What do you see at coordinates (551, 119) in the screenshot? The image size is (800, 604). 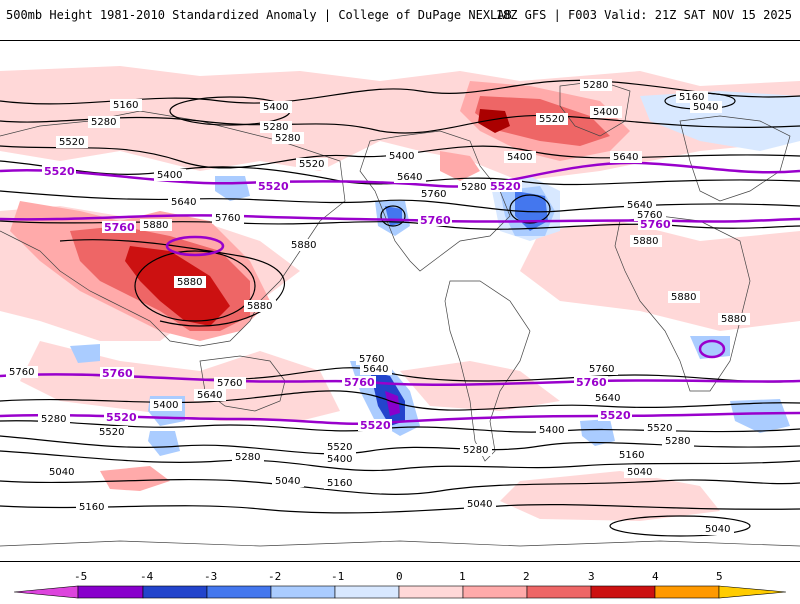 I see `label-5520-3: 5520` at bounding box center [551, 119].